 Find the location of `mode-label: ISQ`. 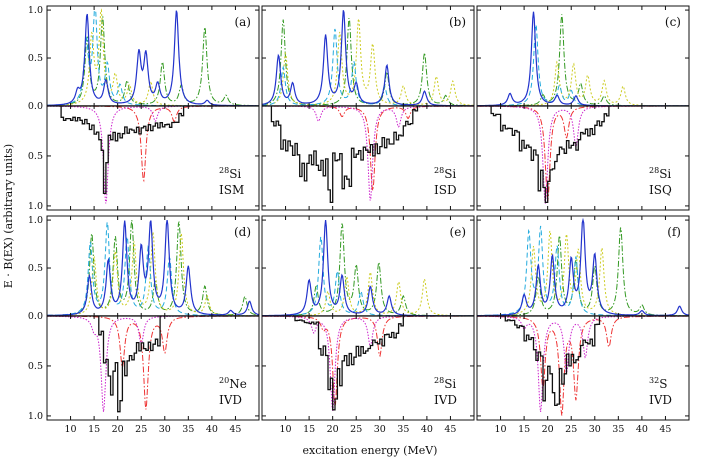

mode-label: ISQ is located at coordinates (660, 190).